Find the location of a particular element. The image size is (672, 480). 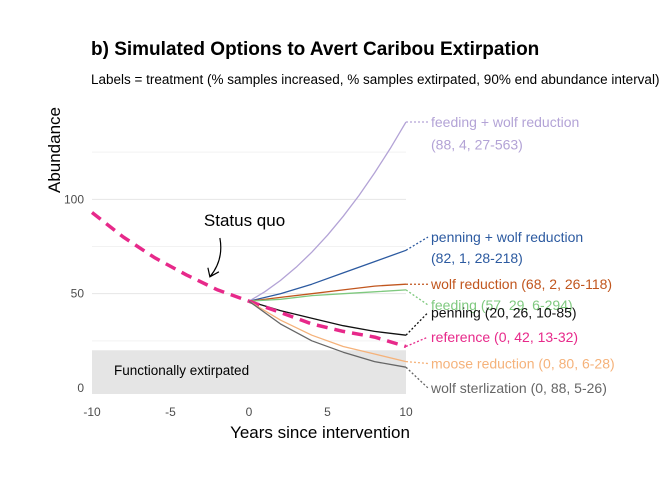

series-label: moose reduction (0, 80, 6-28) is located at coordinates (523, 363).